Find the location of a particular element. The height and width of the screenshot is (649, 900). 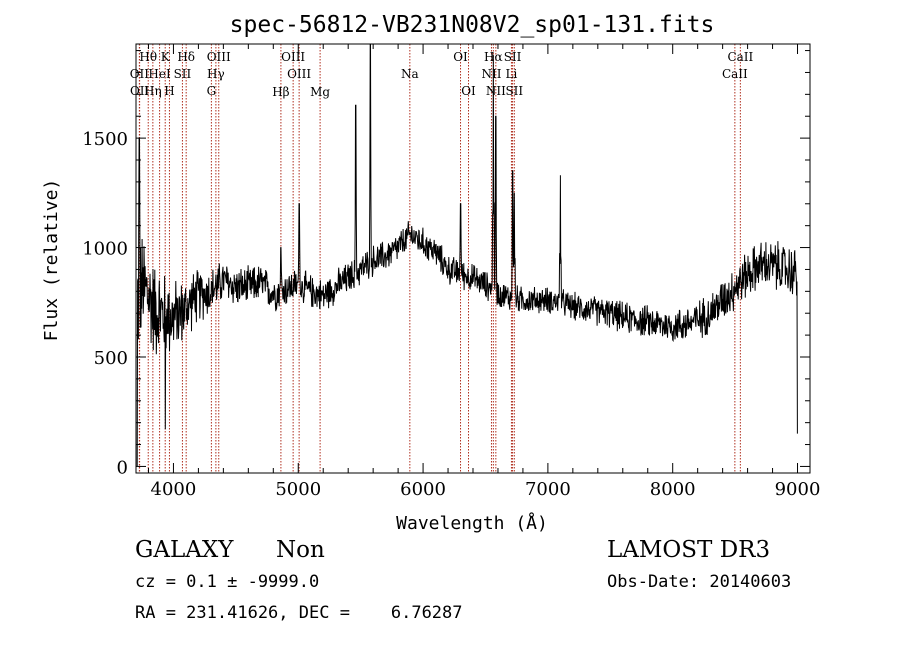

chart-title: spec-56812-VB231N08V2_sp01-131.fits is located at coordinates (472, 25).